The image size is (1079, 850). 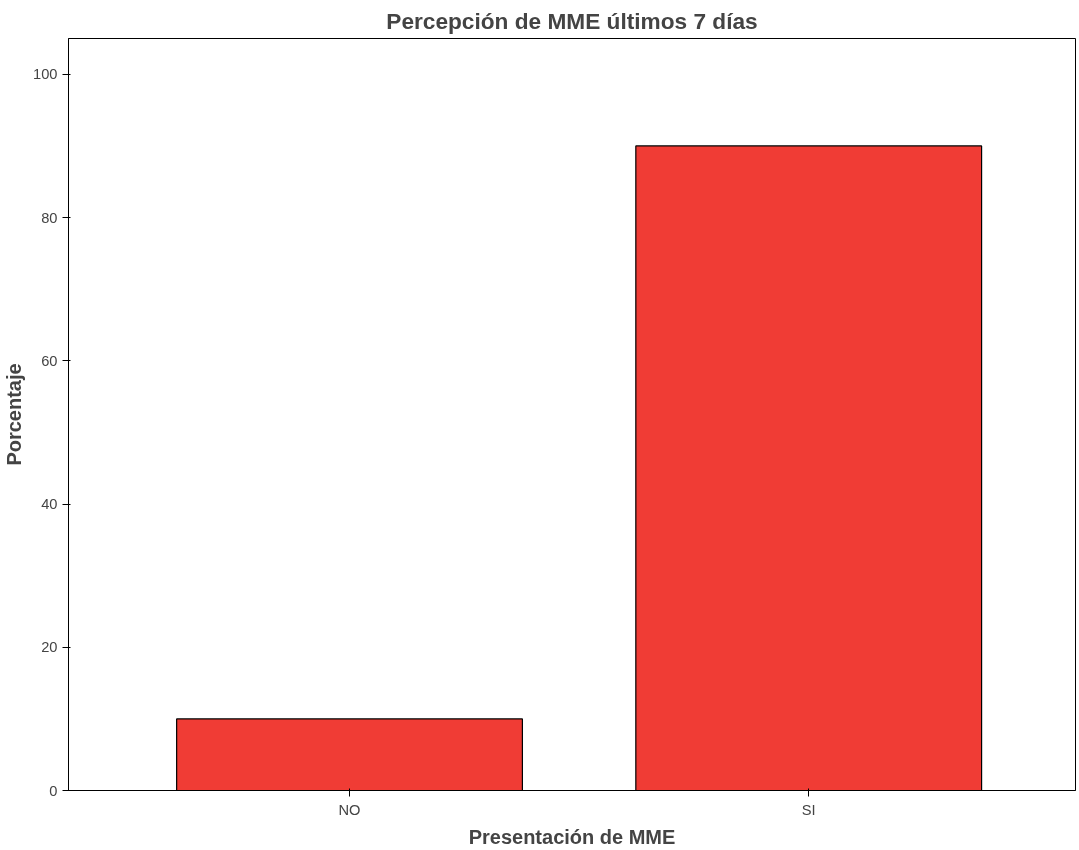 What do you see at coordinates (53, 790) in the screenshot?
I see `y-tick-label: 0` at bounding box center [53, 790].